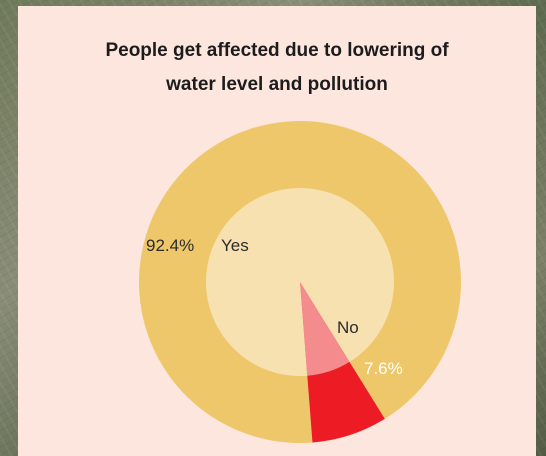 The image size is (546, 456). What do you see at coordinates (277, 50) in the screenshot?
I see `chart-title-line-1: People get affected due to lowering of` at bounding box center [277, 50].